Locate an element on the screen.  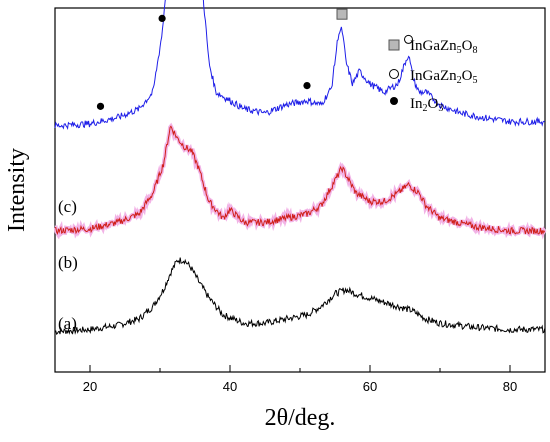
x-tick-label-20: 20 is located at coordinates (90, 386).